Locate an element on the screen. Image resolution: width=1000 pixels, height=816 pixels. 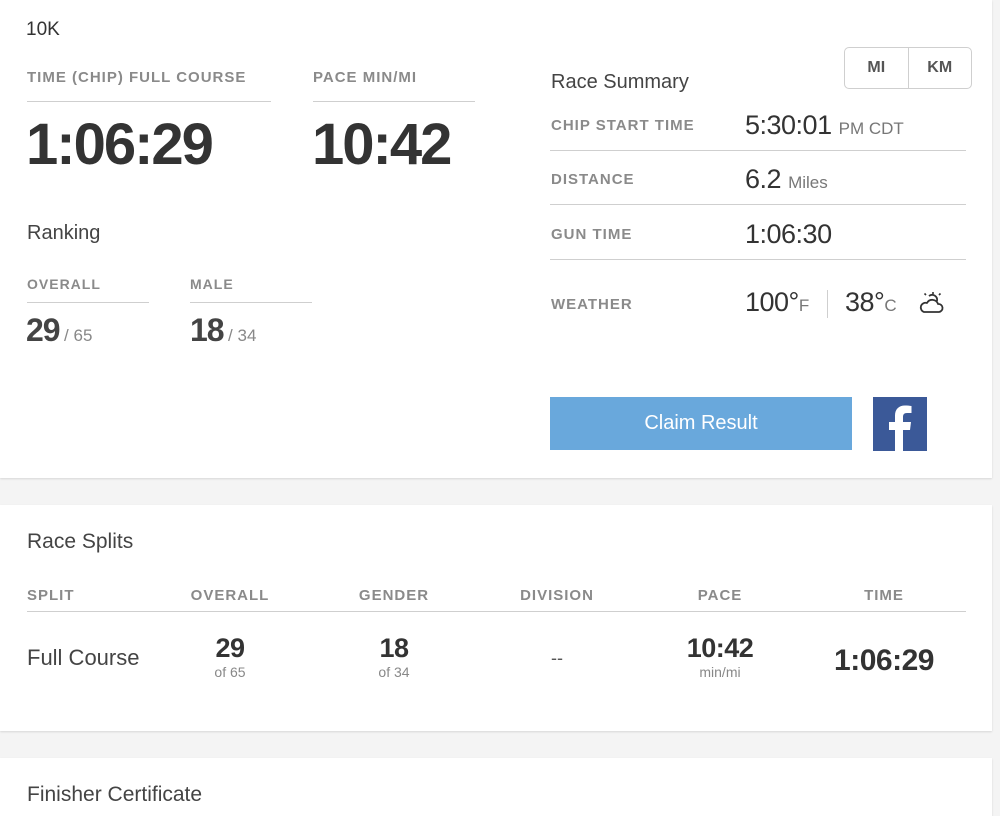
split-overall: 29 of 65 is located at coordinates (230, 656).